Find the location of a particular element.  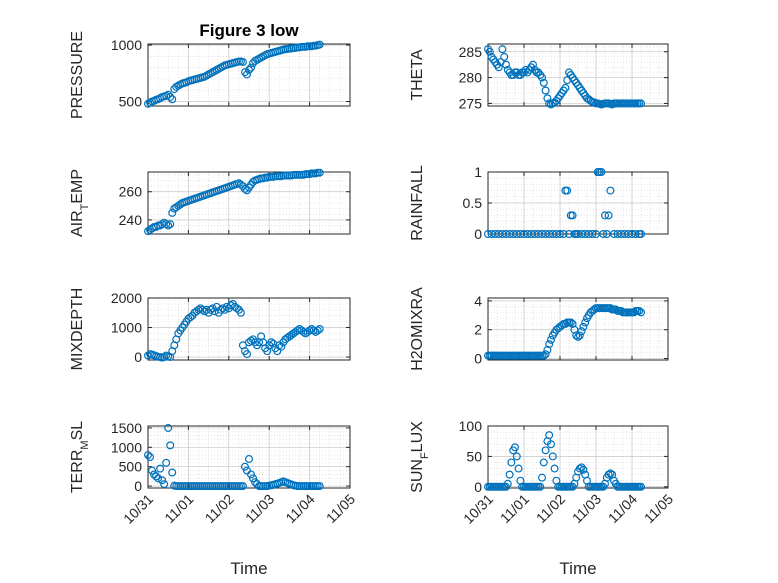

y-axis-label: RAINFALL is located at coordinates (417, 203).